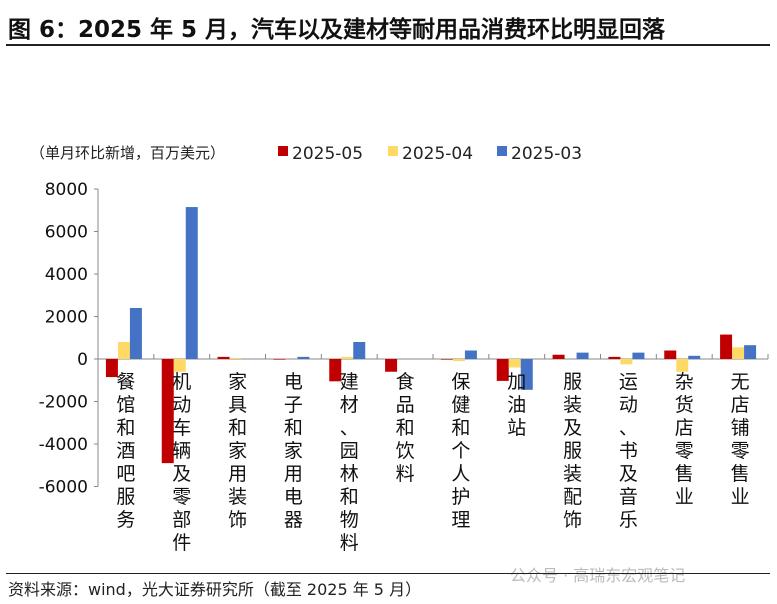 The width and height of the screenshot is (777, 604). What do you see at coordinates (63, 403) in the screenshot?
I see `y-tick-label: -2000` at bounding box center [63, 403].